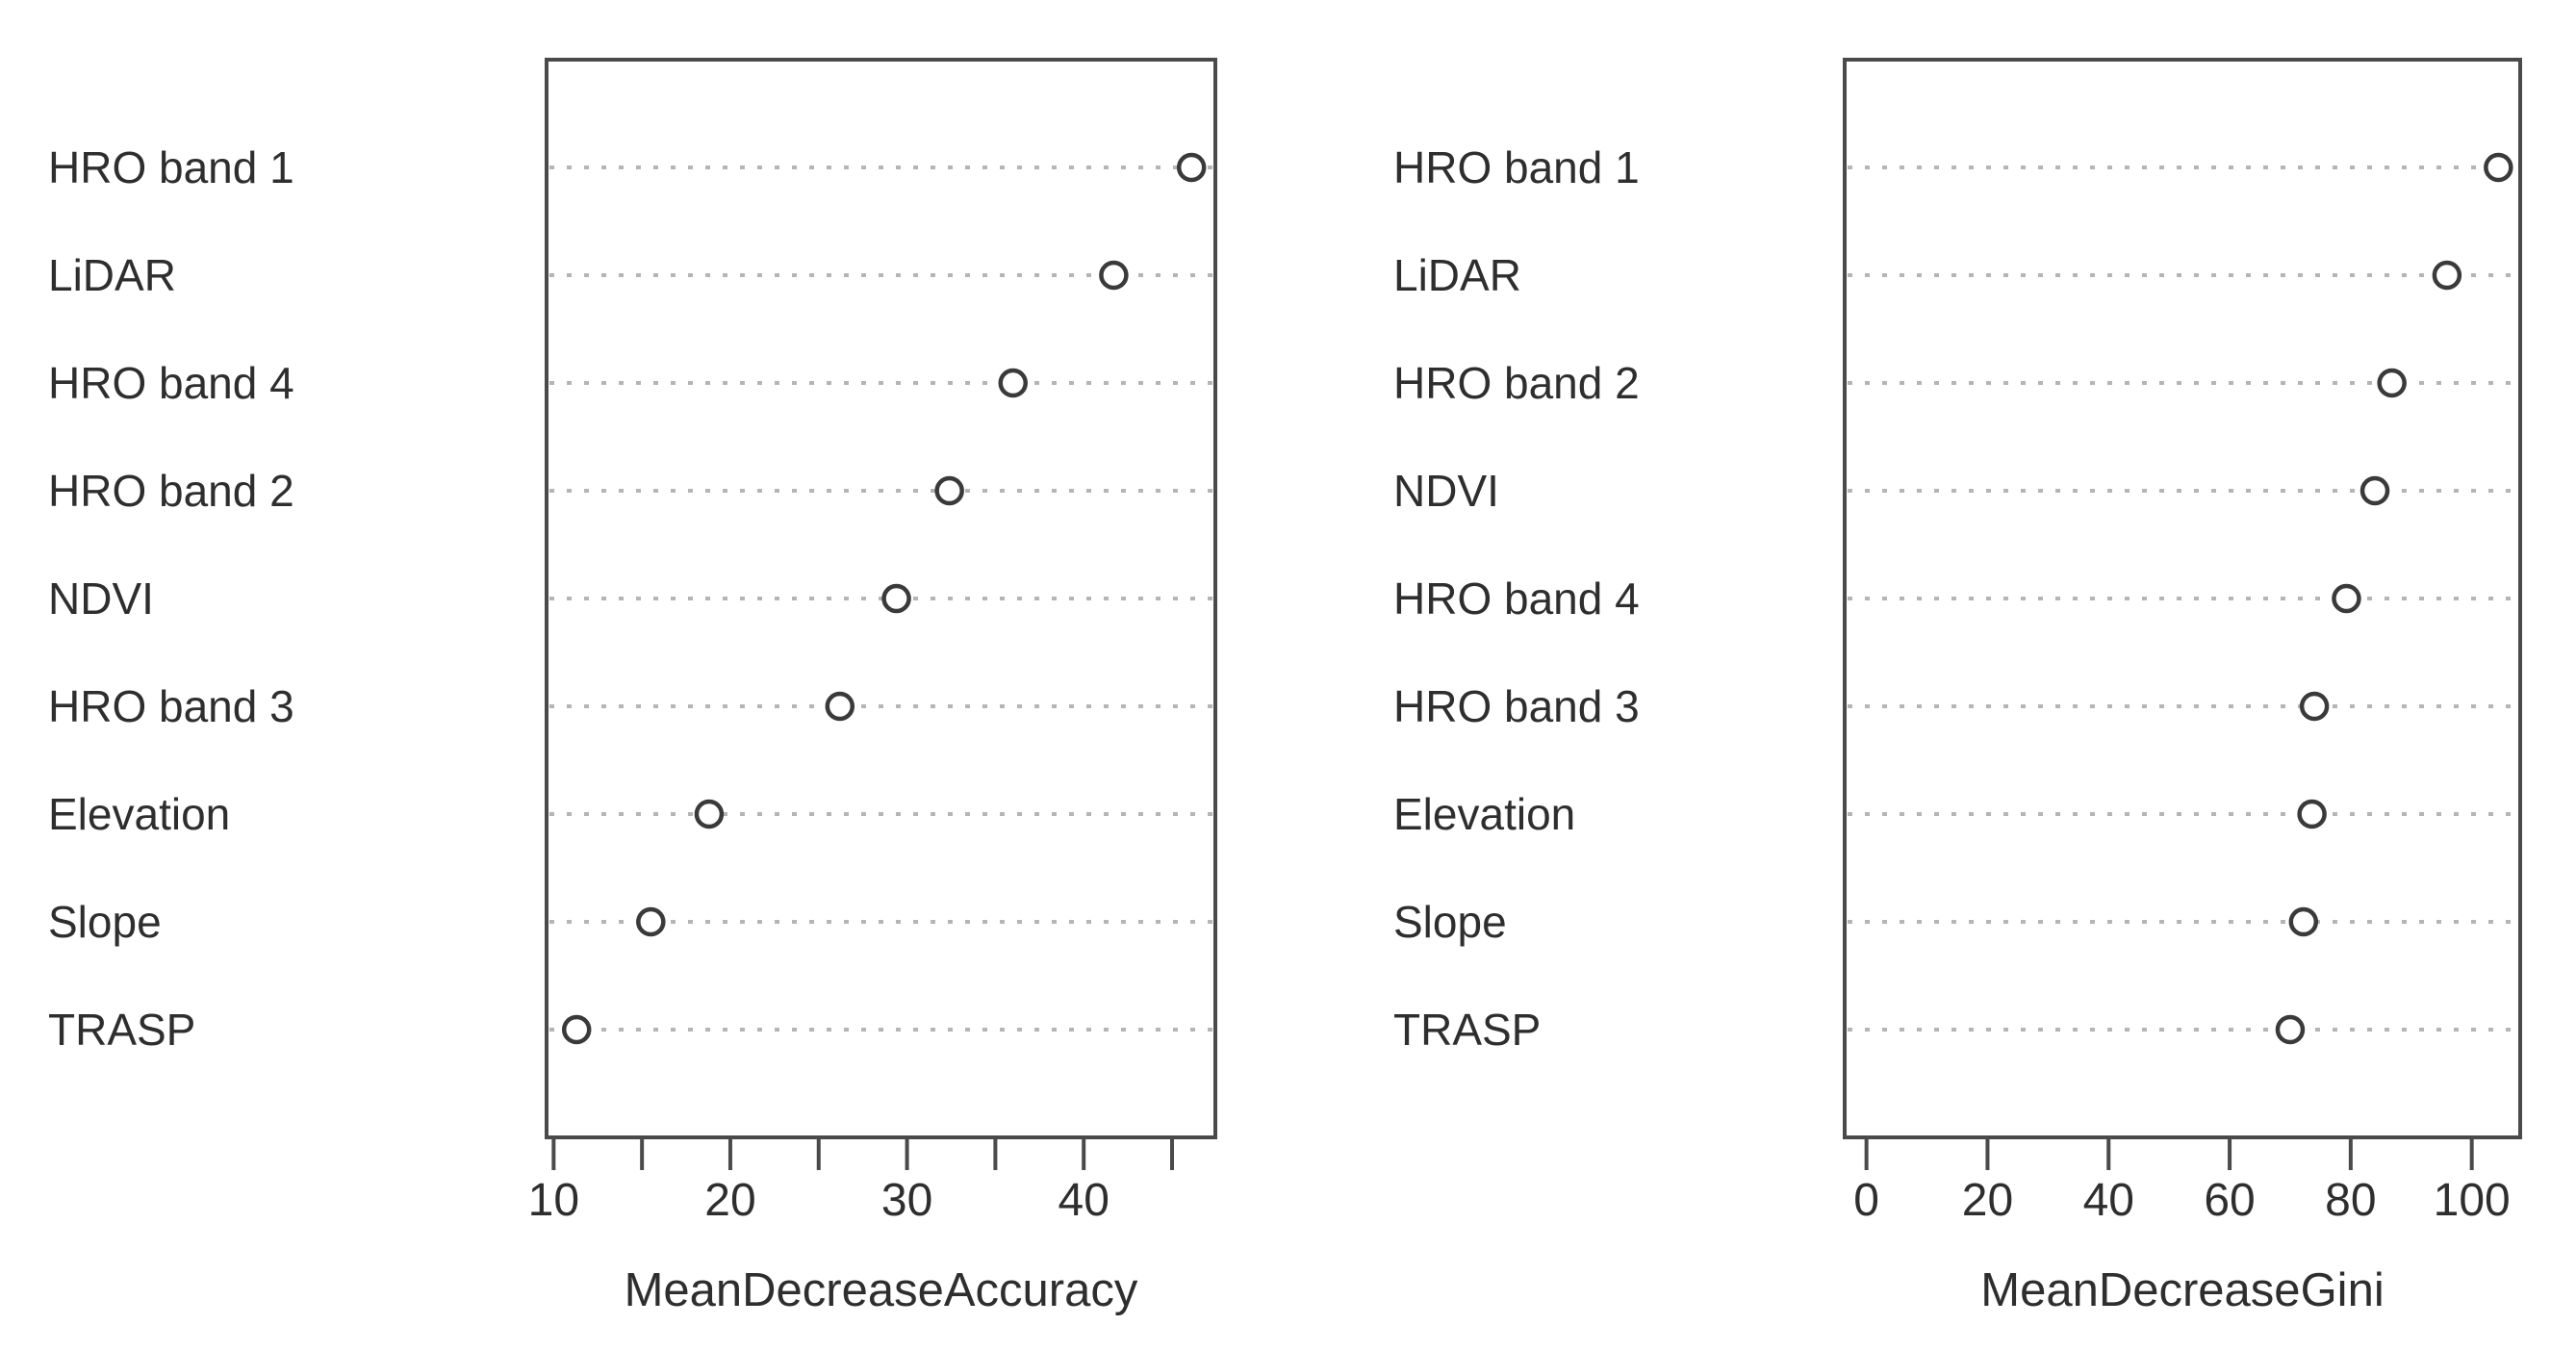 The image size is (2576, 1351). What do you see at coordinates (906, 1200) in the screenshot?
I see `x-tick-label: 30` at bounding box center [906, 1200].